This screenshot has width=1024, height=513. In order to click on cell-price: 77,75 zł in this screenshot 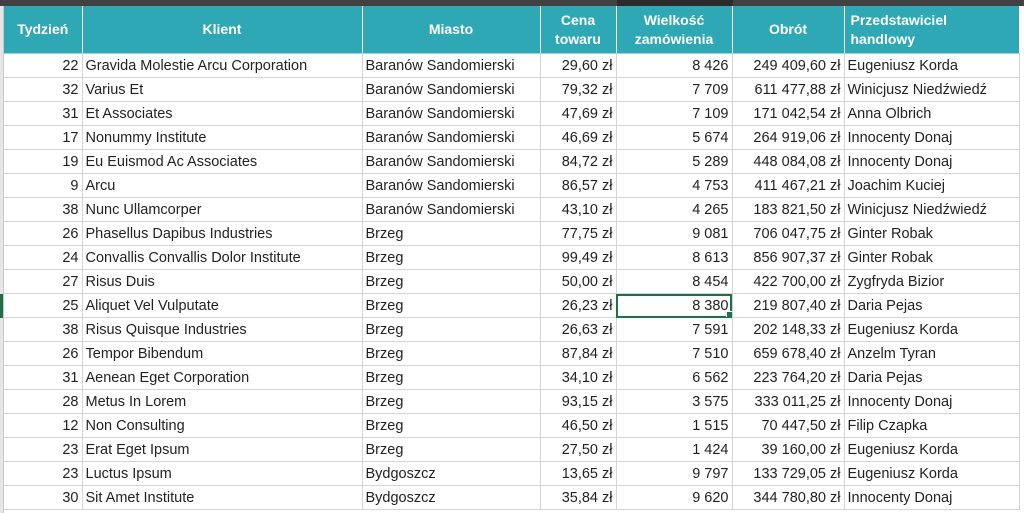, I will do `click(578, 233)`.